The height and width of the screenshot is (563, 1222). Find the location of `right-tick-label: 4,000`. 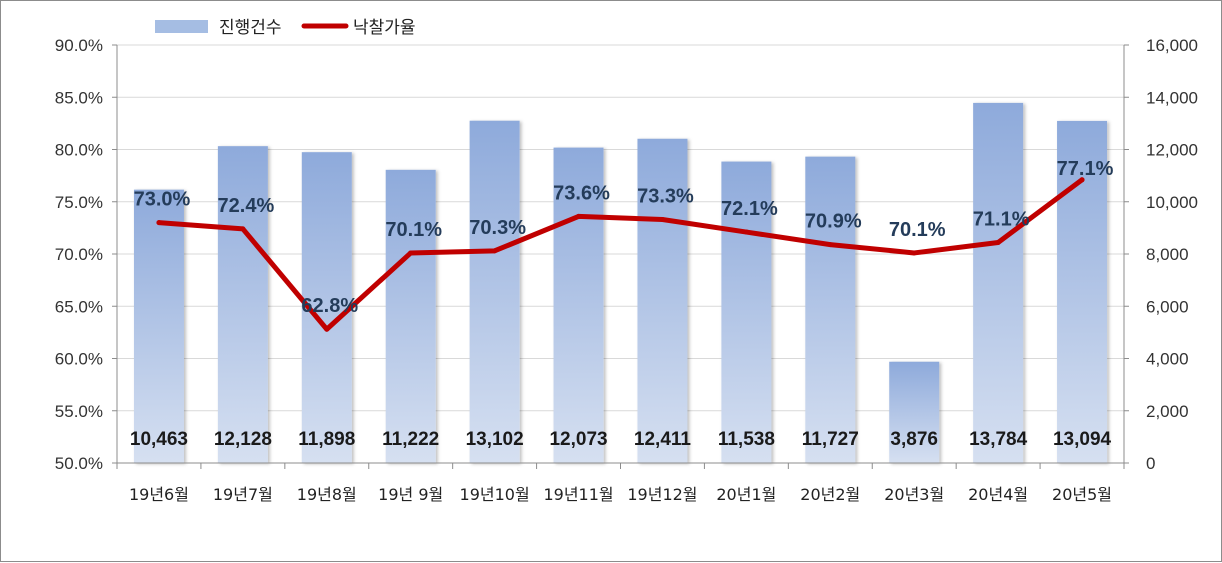

right-tick-label: 4,000 is located at coordinates (1167, 359).